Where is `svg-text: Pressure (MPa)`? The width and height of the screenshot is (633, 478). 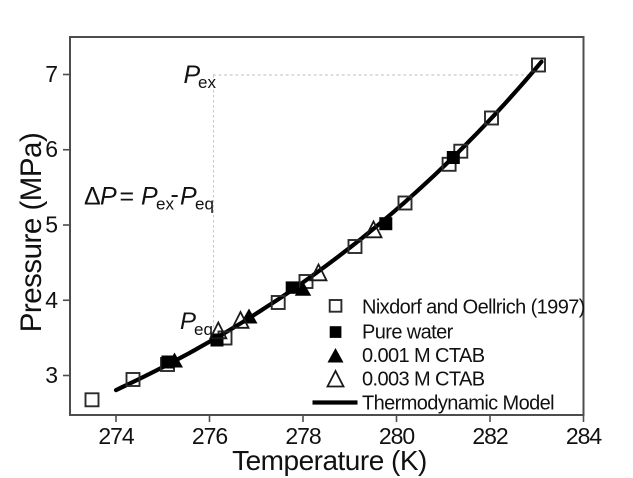 svg-text: Pressure (MPa) is located at coordinates (31, 233).